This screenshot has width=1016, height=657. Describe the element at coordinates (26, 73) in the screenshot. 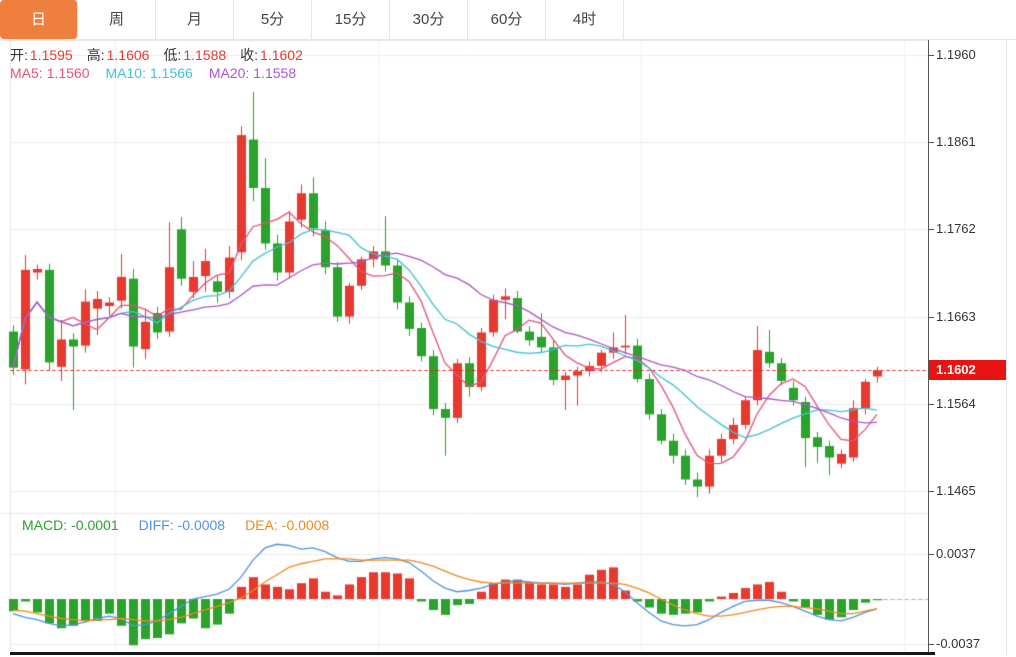

I see `ma5-label: MA5:` at that location.